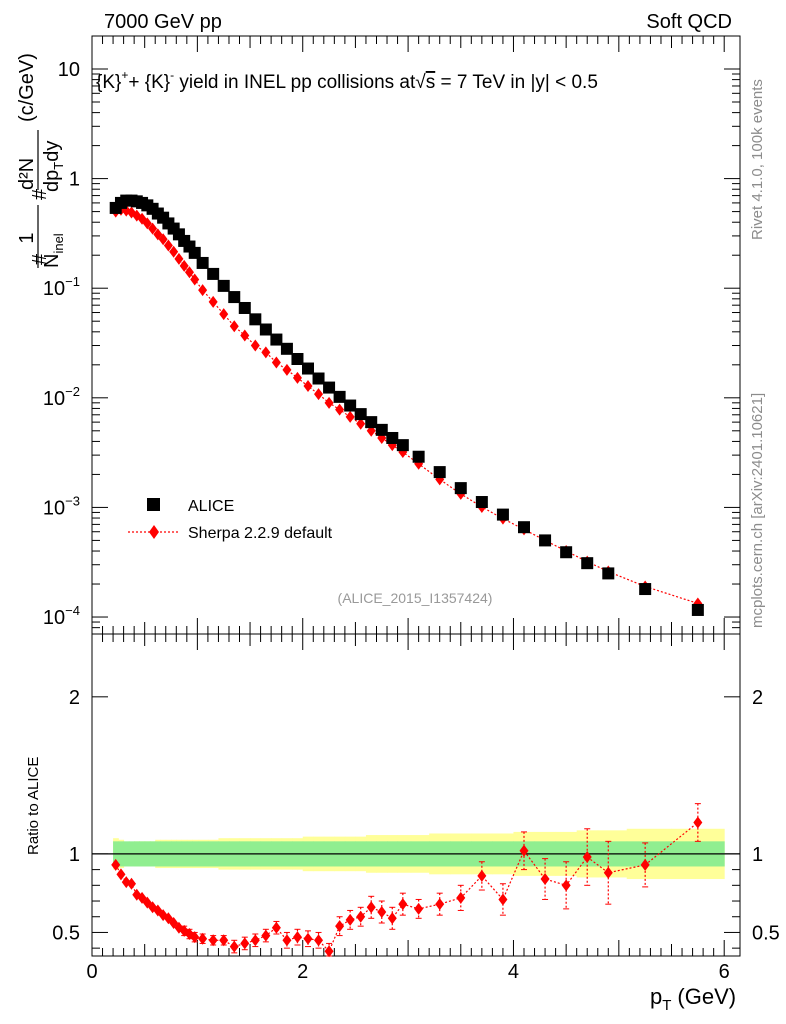 This screenshot has height=1024, width=786. Describe the element at coordinates (757, 510) in the screenshot. I see `mcplots-label: mcplots.cern.ch [arXiv:2401.10621]` at that location.